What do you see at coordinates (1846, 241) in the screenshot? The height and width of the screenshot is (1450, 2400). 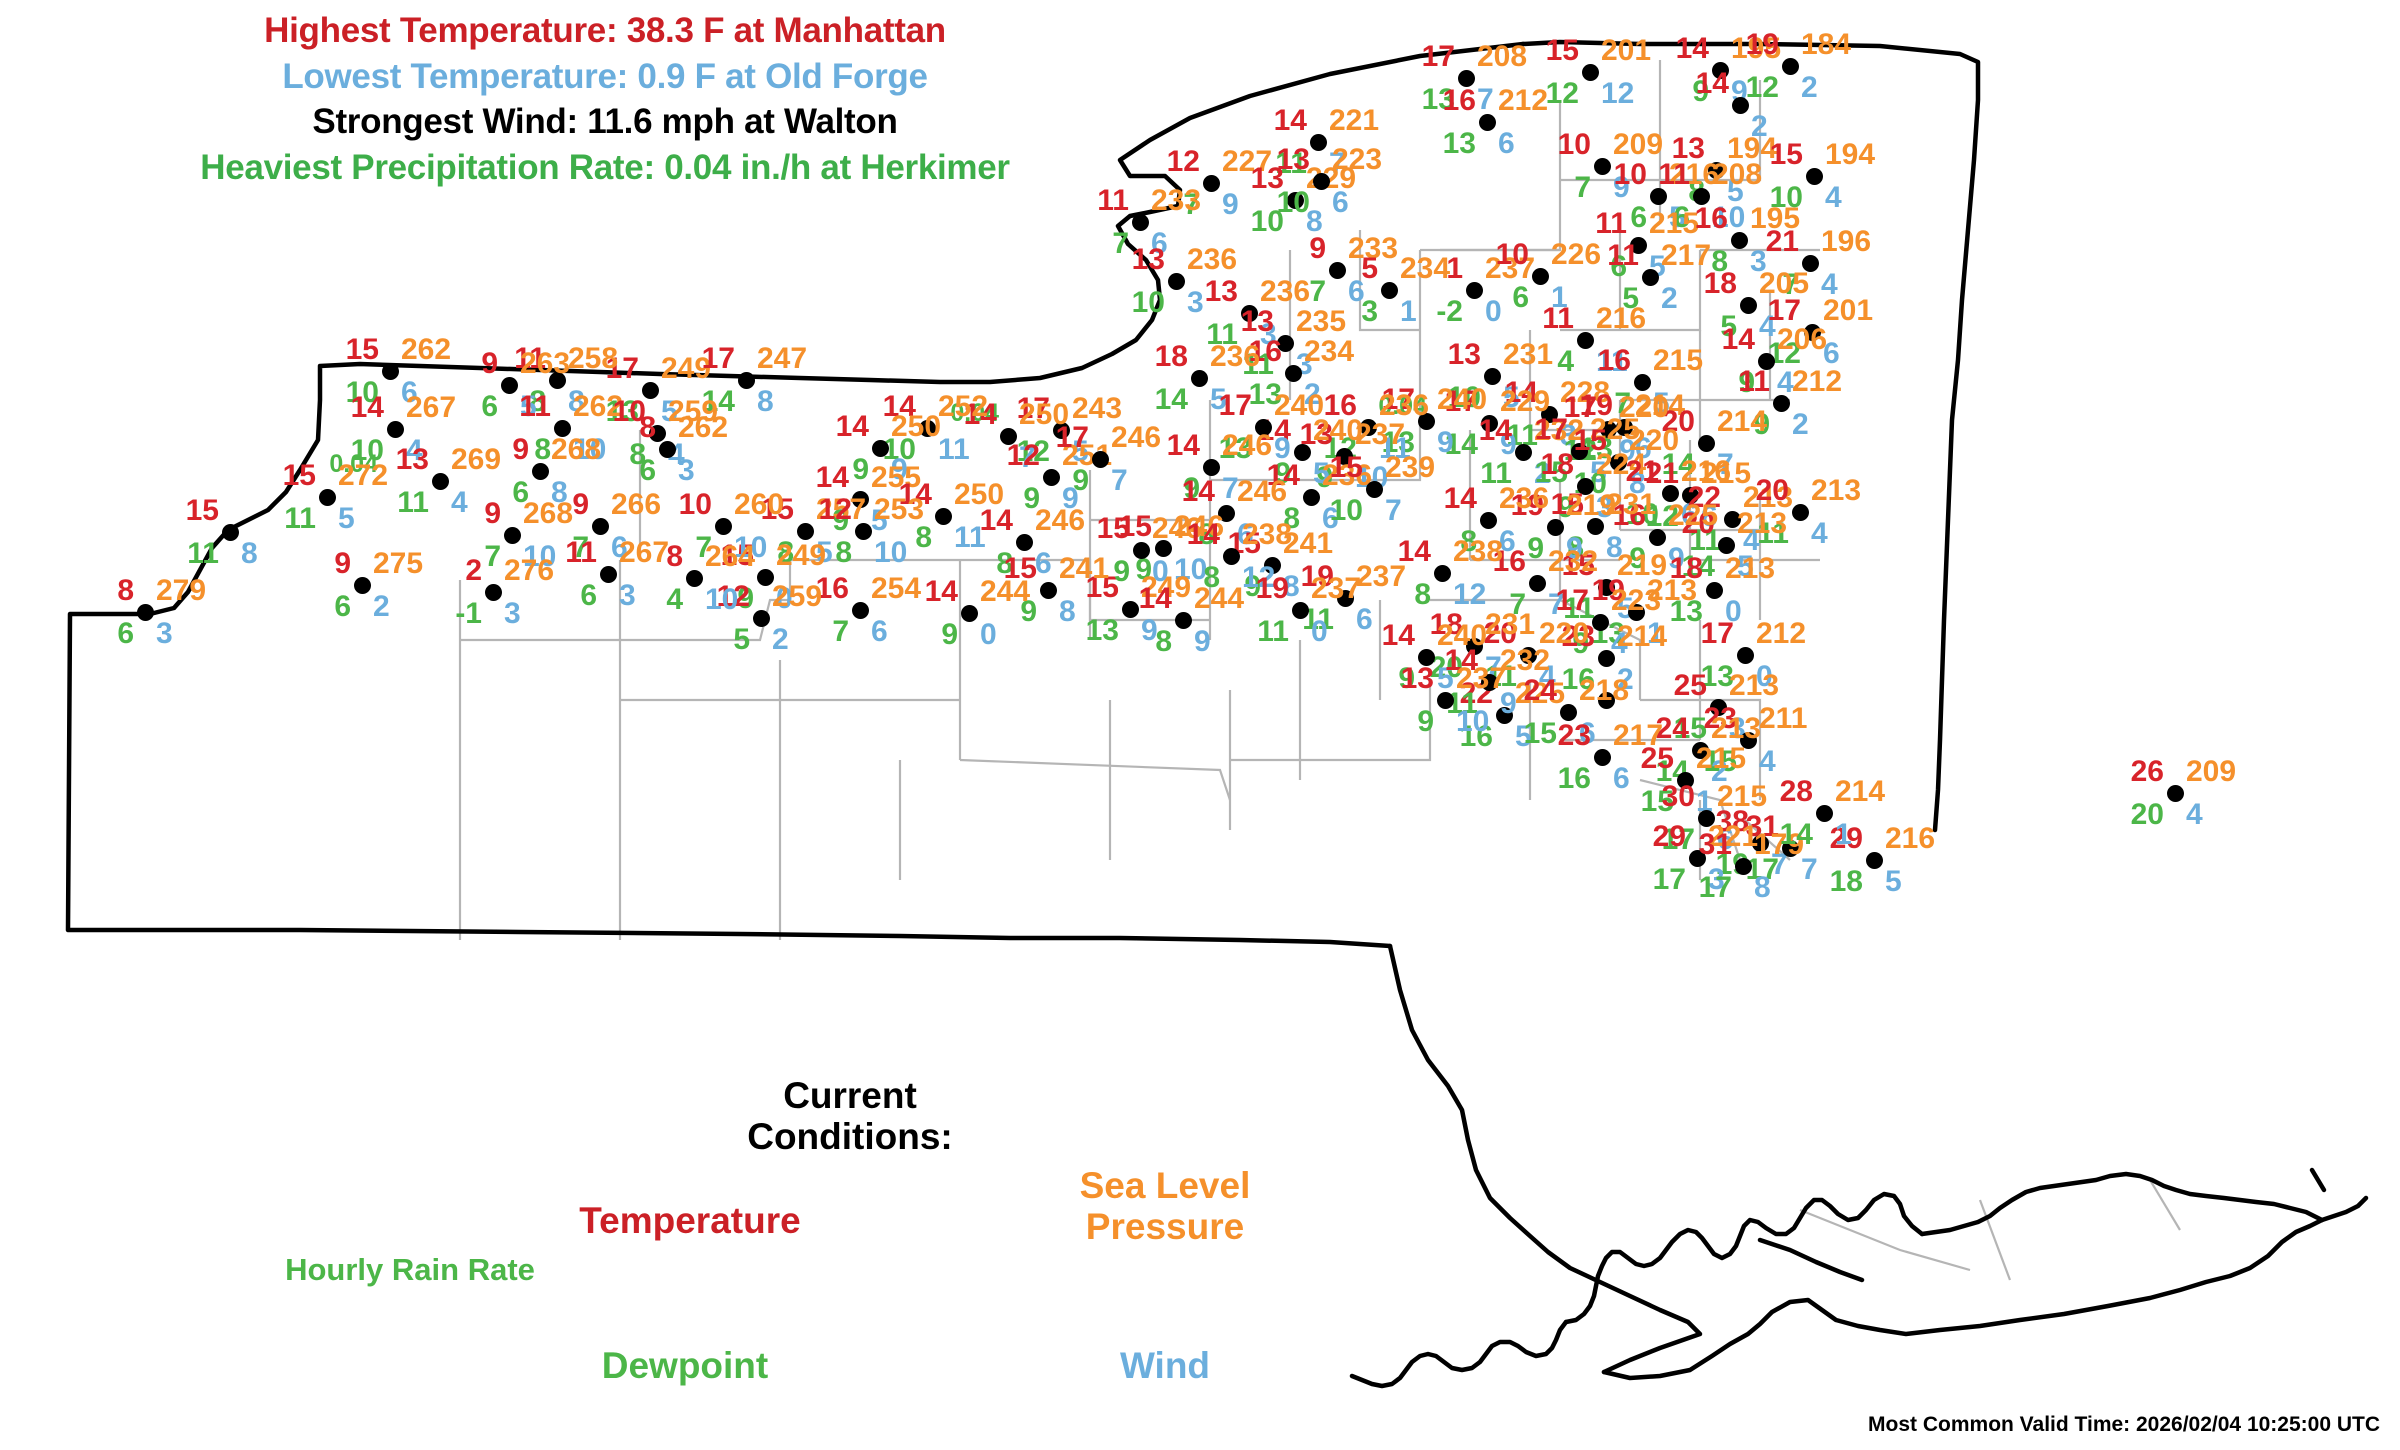 I see `station-sea-level-pressure: 196` at bounding box center [1846, 241].